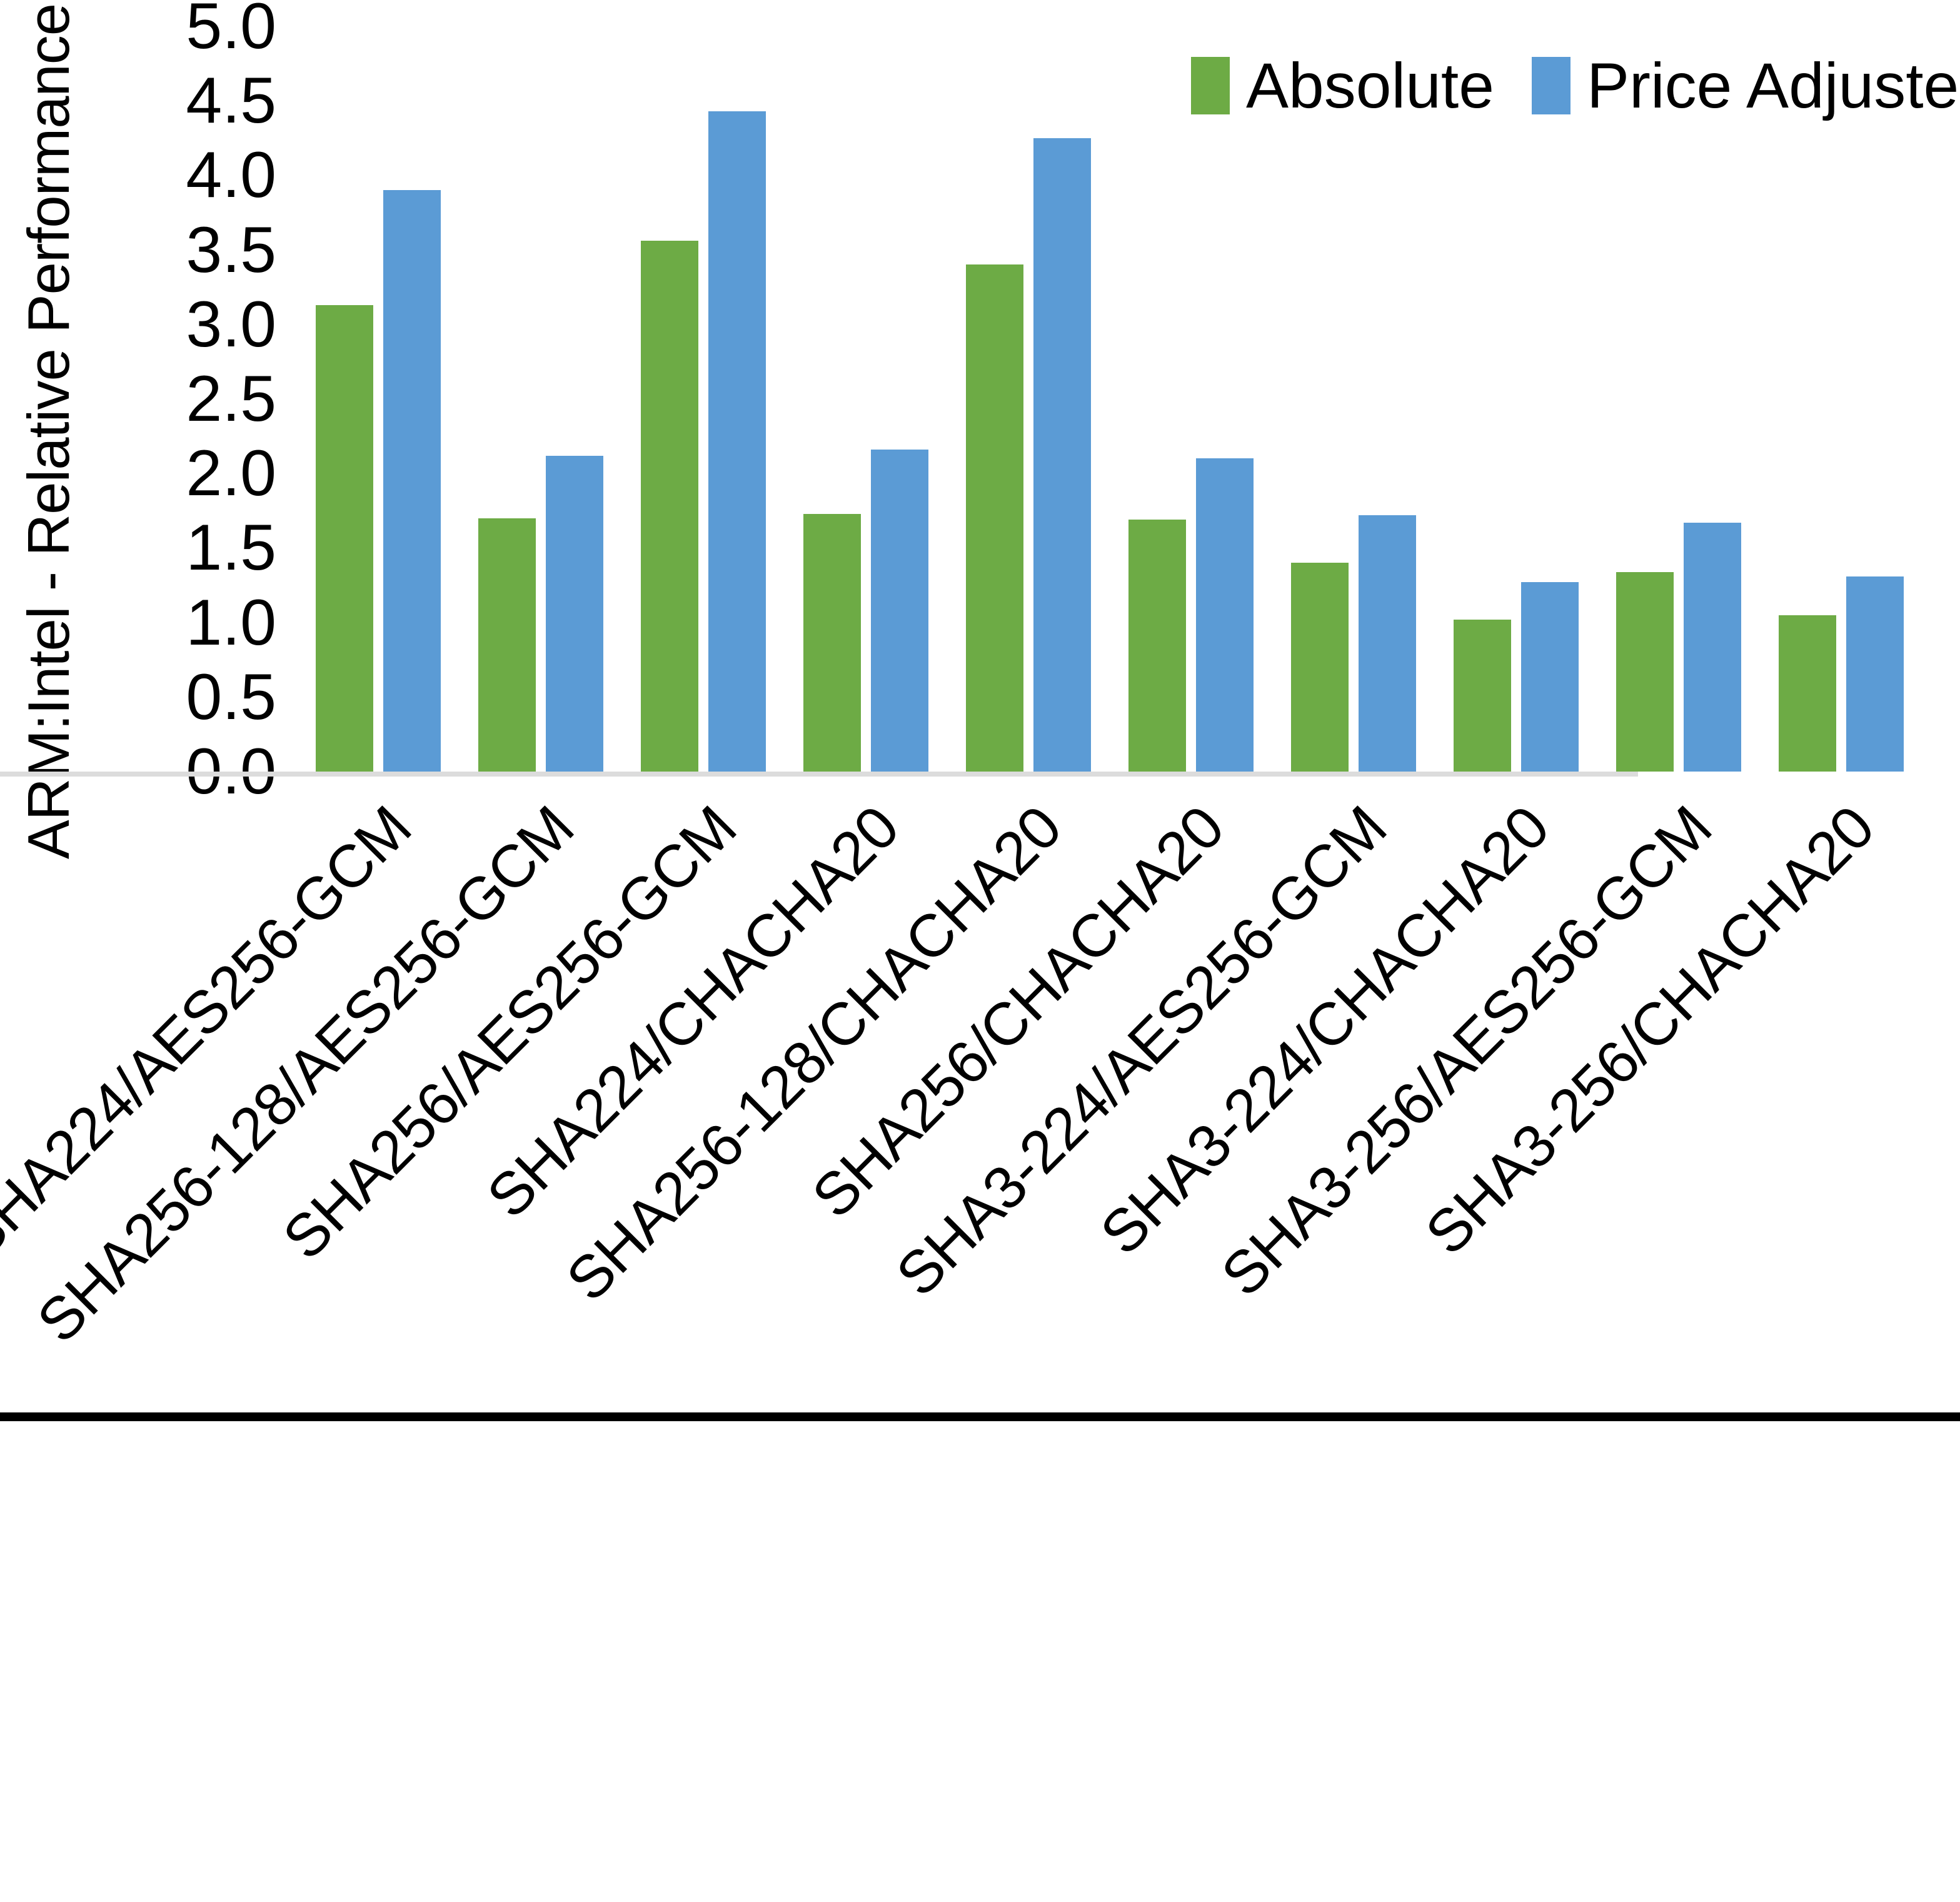 Image resolution: width=1960 pixels, height=1902 pixels. Describe the element at coordinates (1210, 85) in the screenshot. I see `legend-swatch-absolute-icon` at that location.